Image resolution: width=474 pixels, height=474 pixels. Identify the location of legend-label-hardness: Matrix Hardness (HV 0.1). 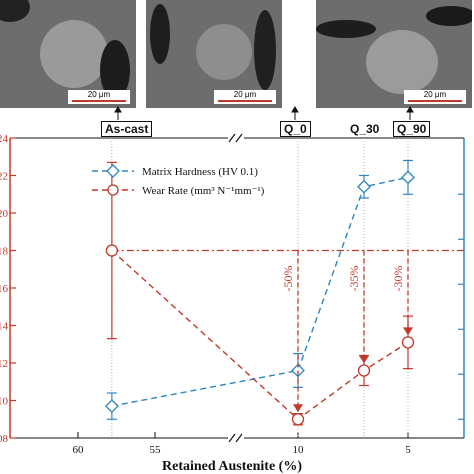
(200, 172).